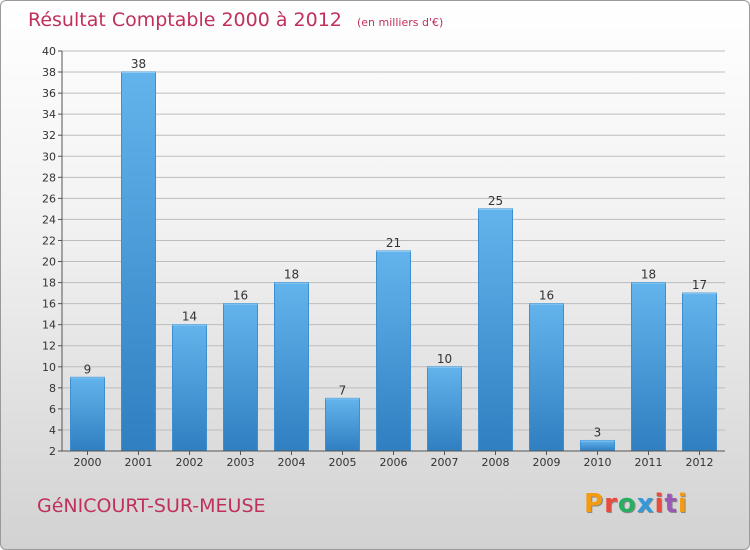  Describe the element at coordinates (495, 201) in the screenshot. I see `data-label: 25` at that location.